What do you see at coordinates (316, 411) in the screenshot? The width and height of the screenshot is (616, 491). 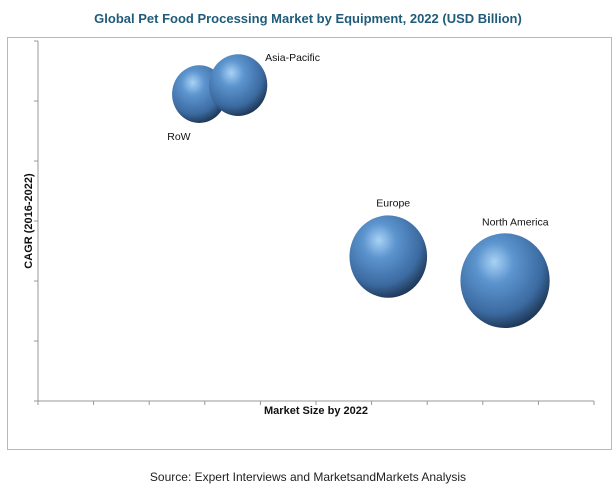 I see `x-axis-label: Market Size by 2022` at bounding box center [316, 411].